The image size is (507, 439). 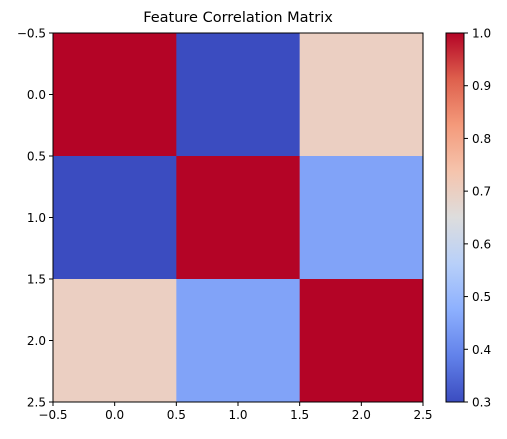 I want to click on colorbar-tick-label: 0.4, so click(x=481, y=350).